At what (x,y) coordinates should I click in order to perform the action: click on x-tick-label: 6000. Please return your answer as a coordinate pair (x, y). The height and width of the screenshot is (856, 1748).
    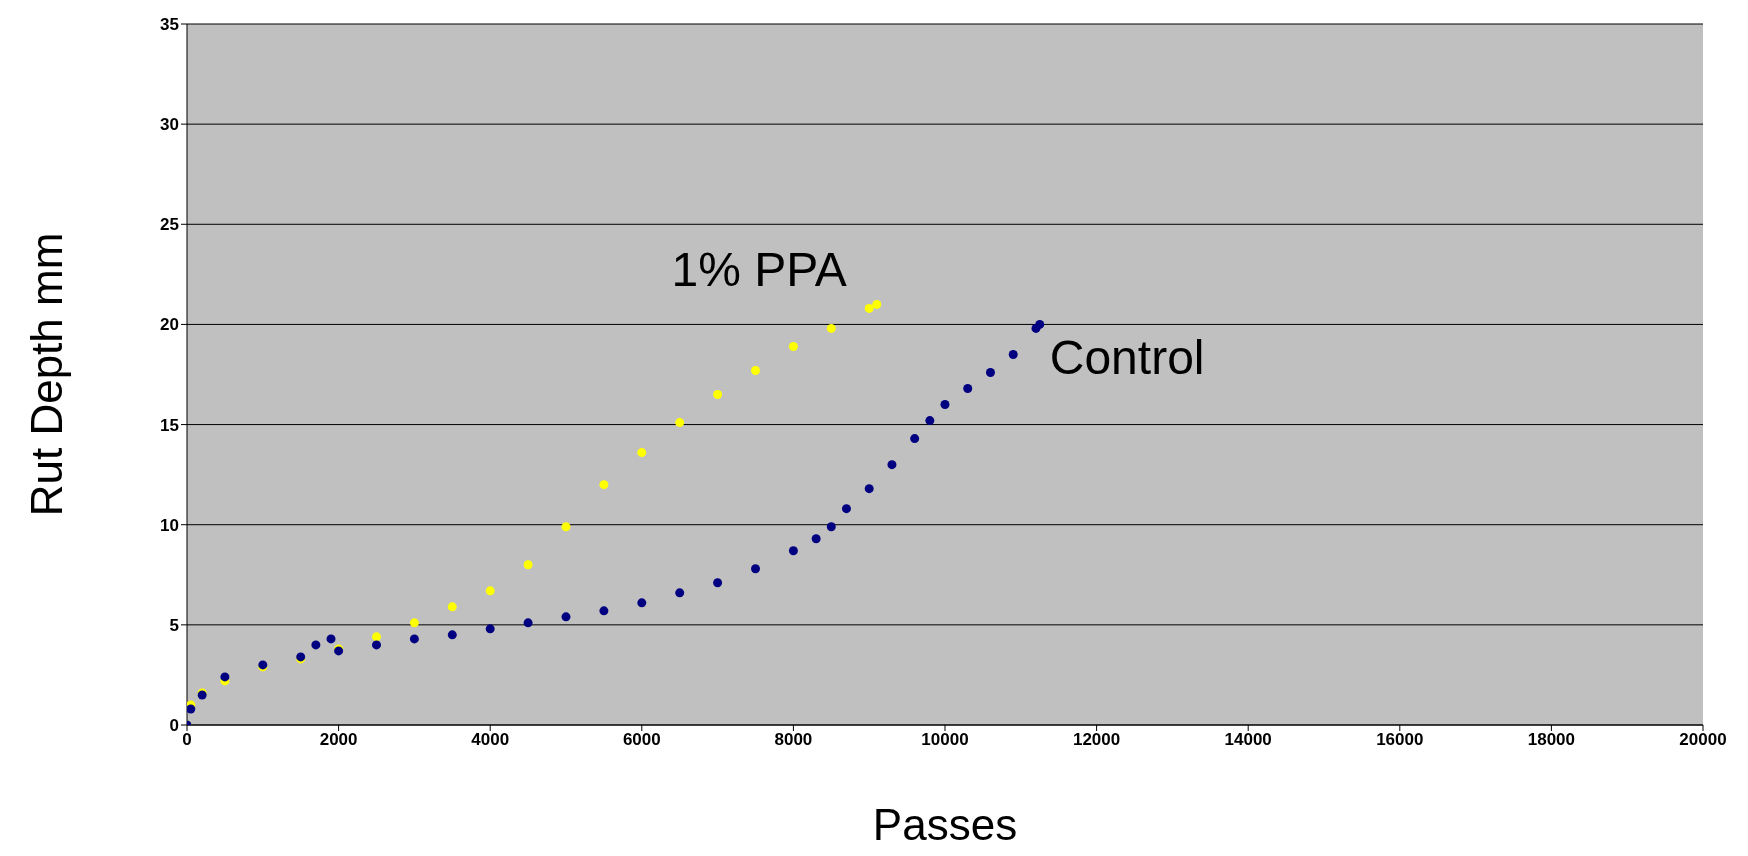
    Looking at the image, I should click on (641, 740).